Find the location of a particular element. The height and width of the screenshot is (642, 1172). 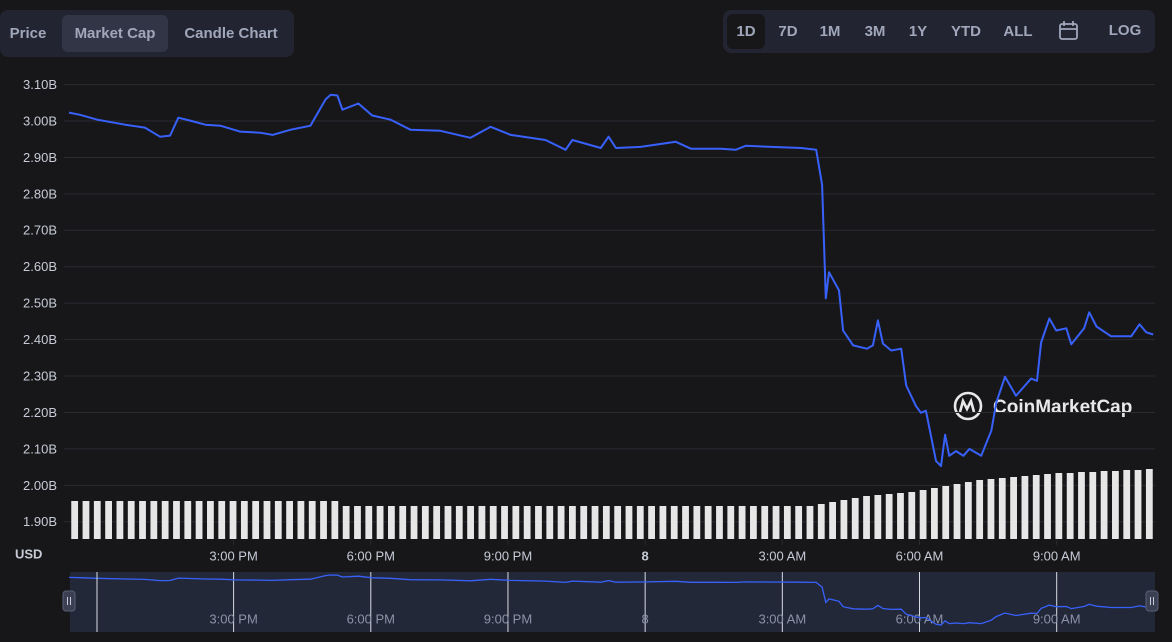

log-button: LOG is located at coordinates (1125, 30).